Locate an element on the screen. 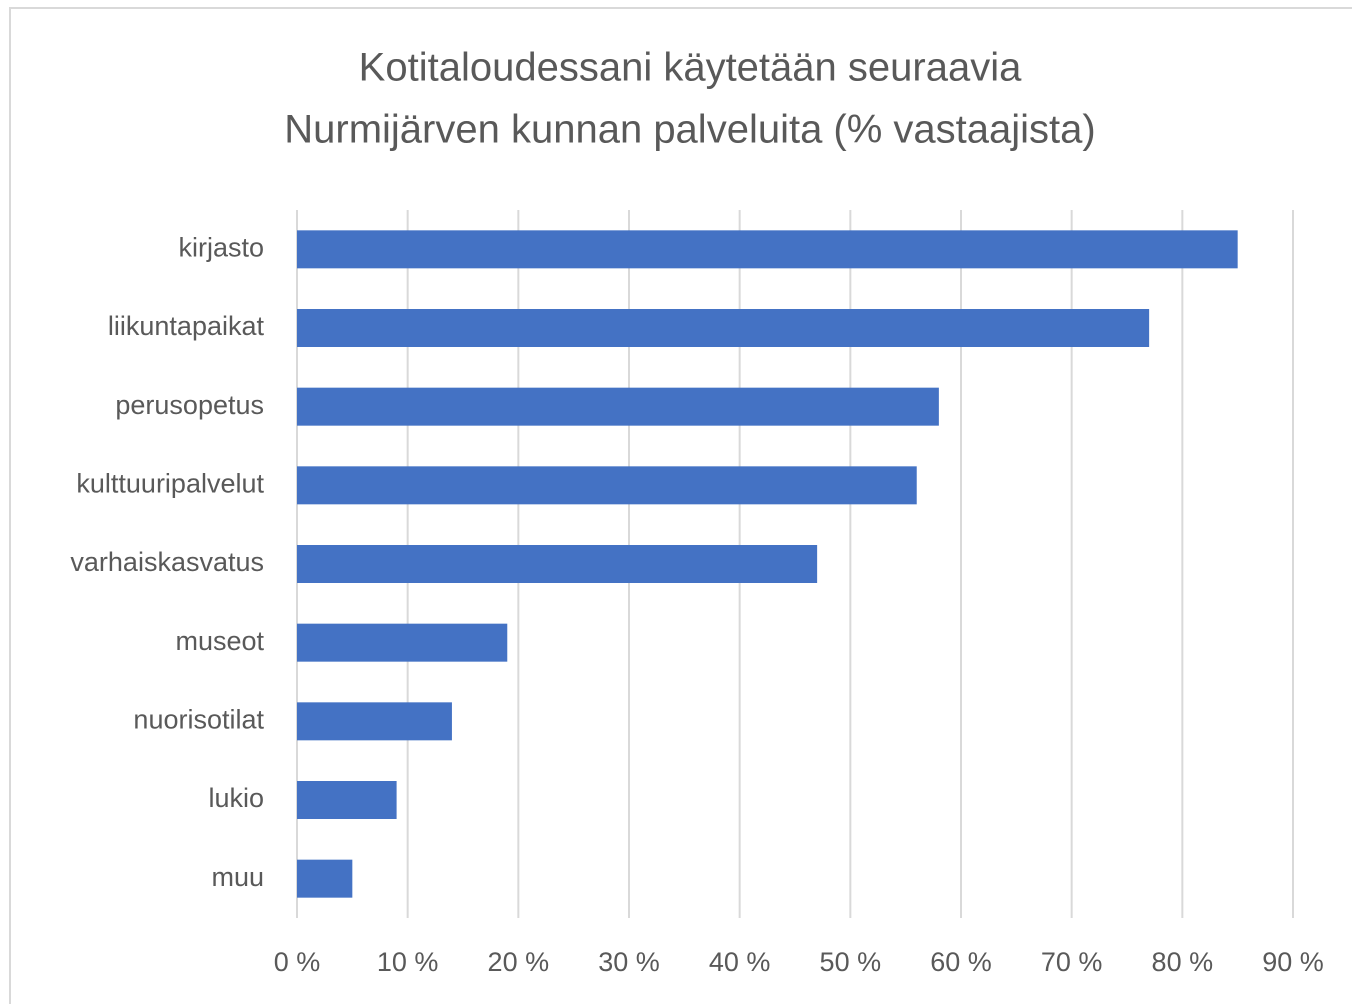 The image size is (1352, 1004). y-tick-label: nuorisotilat is located at coordinates (198, 719).